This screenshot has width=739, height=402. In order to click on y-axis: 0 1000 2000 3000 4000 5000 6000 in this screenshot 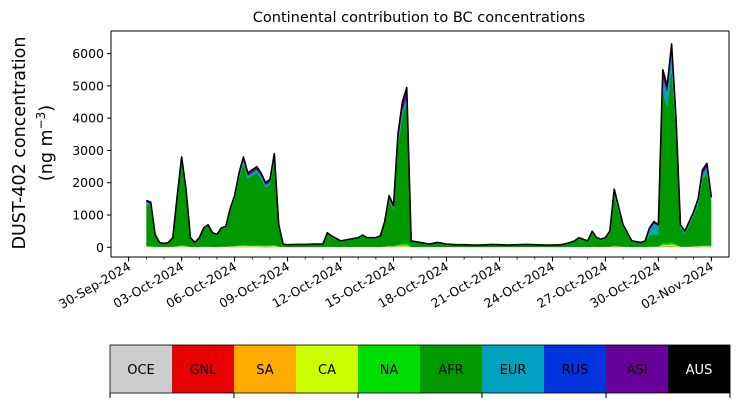, I will do `click(91, 150)`.